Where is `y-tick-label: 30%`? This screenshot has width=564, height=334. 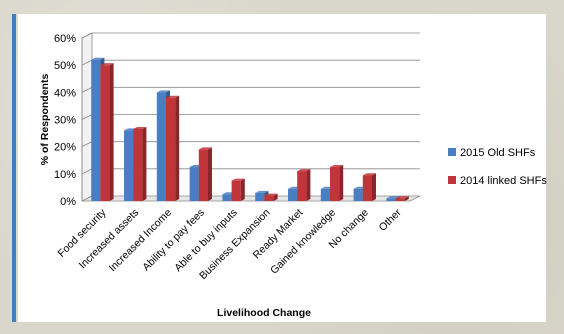
y-tick-label: 30% is located at coordinates (65, 121).